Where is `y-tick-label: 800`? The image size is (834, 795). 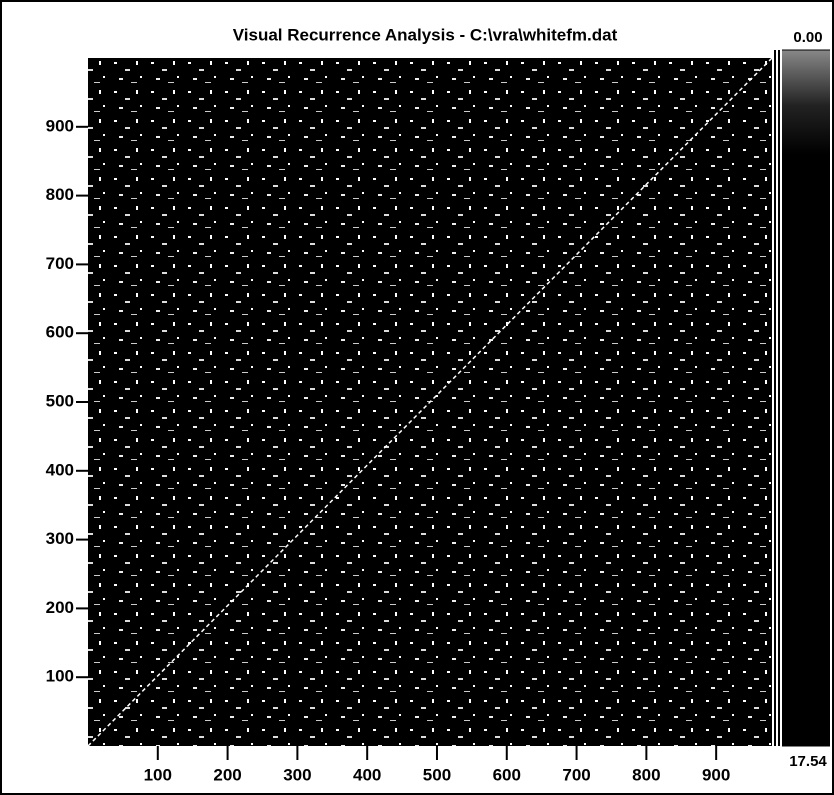
y-tick-label: 800 is located at coordinates (60, 194).